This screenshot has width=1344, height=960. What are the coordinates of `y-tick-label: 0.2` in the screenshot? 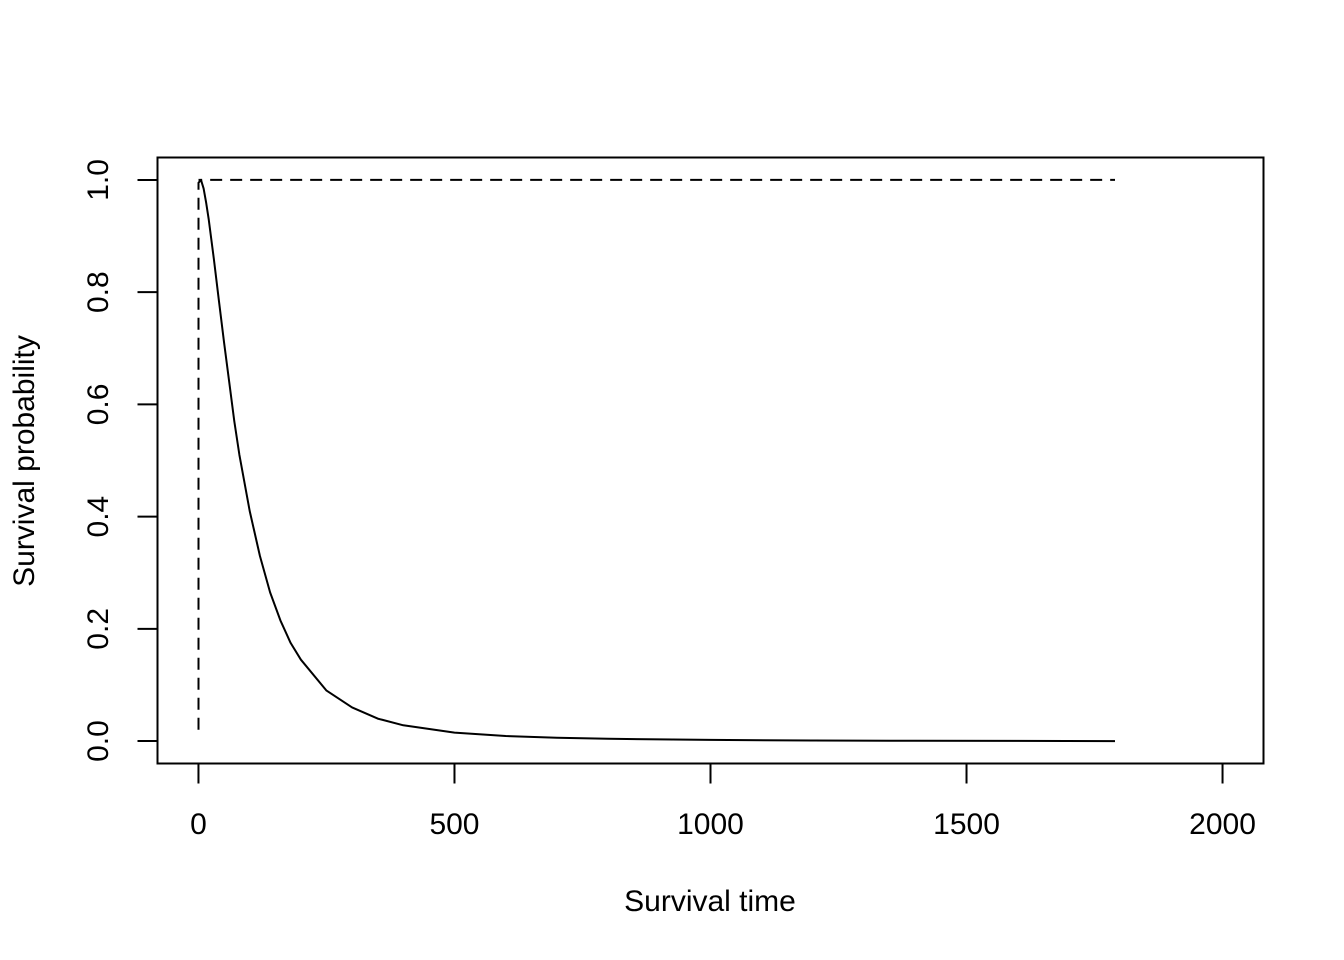 It's located at (98, 629).